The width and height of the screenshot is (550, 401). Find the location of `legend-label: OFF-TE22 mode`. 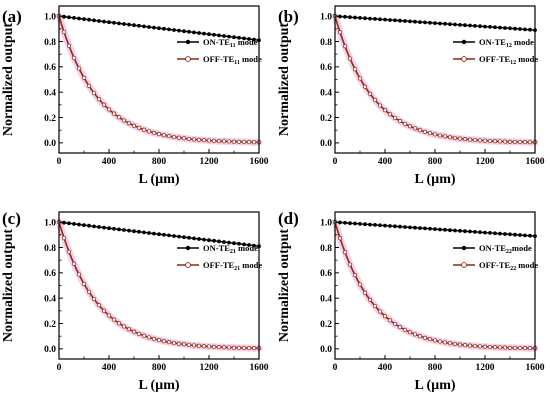

legend-label: OFF-TE22 mode is located at coordinates (508, 266).